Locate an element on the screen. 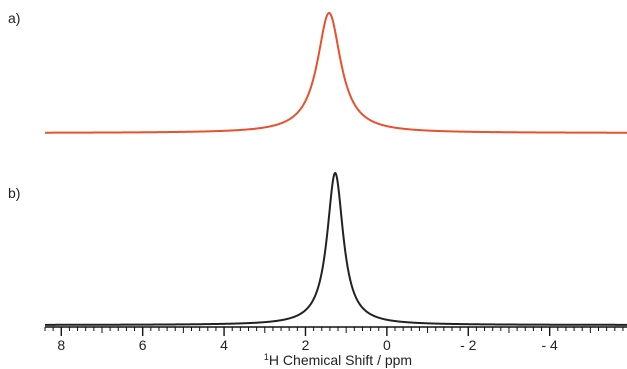  x-tick-label: - 4 is located at coordinates (549, 345).